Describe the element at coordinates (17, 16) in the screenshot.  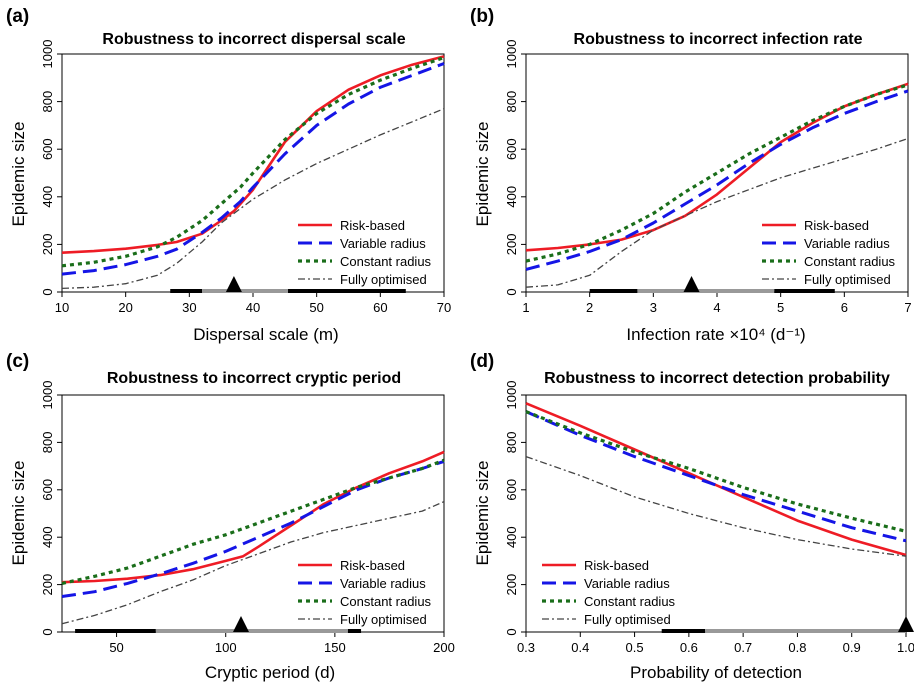
I see `panel-letter: (a)` at that location.